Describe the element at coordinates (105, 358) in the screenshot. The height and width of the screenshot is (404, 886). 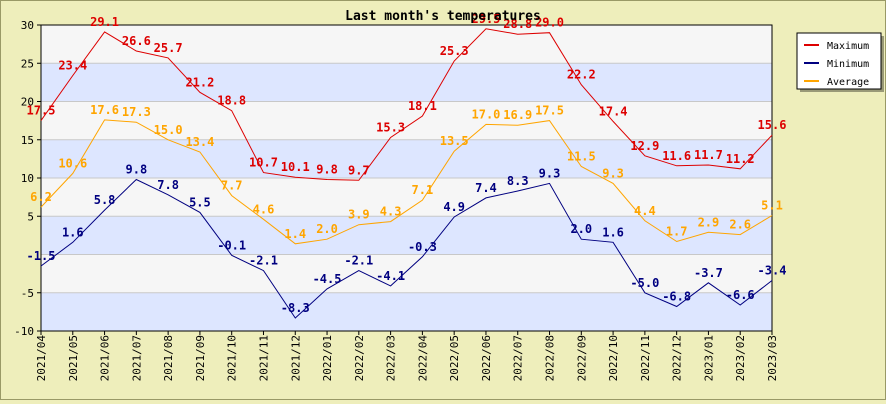
I see `x-tick-label: 2021/06` at that location.